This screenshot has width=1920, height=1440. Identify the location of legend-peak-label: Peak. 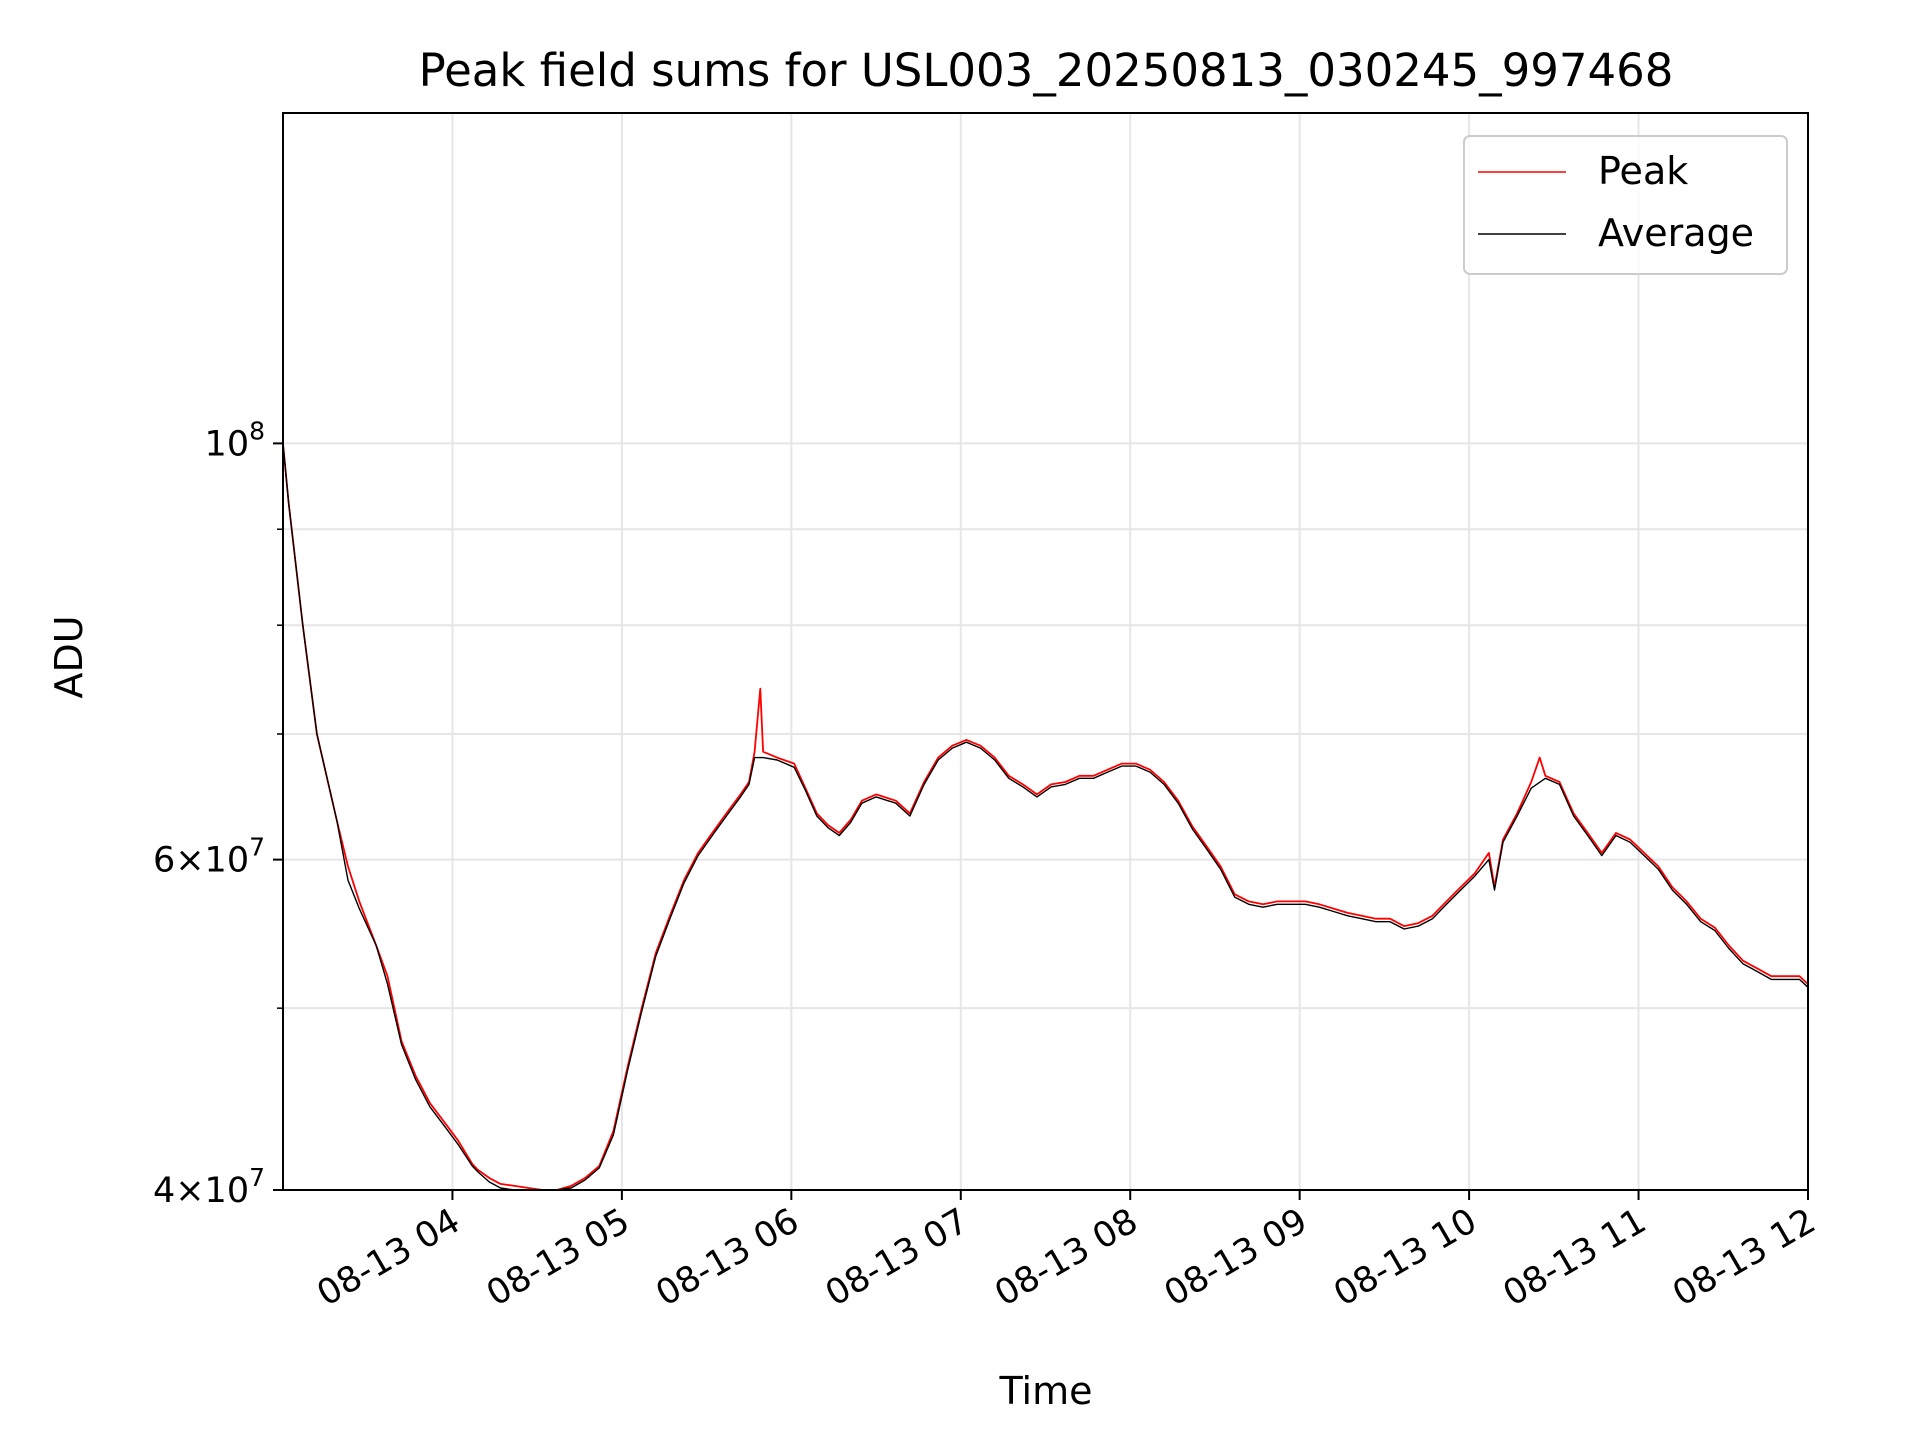
(1643, 171).